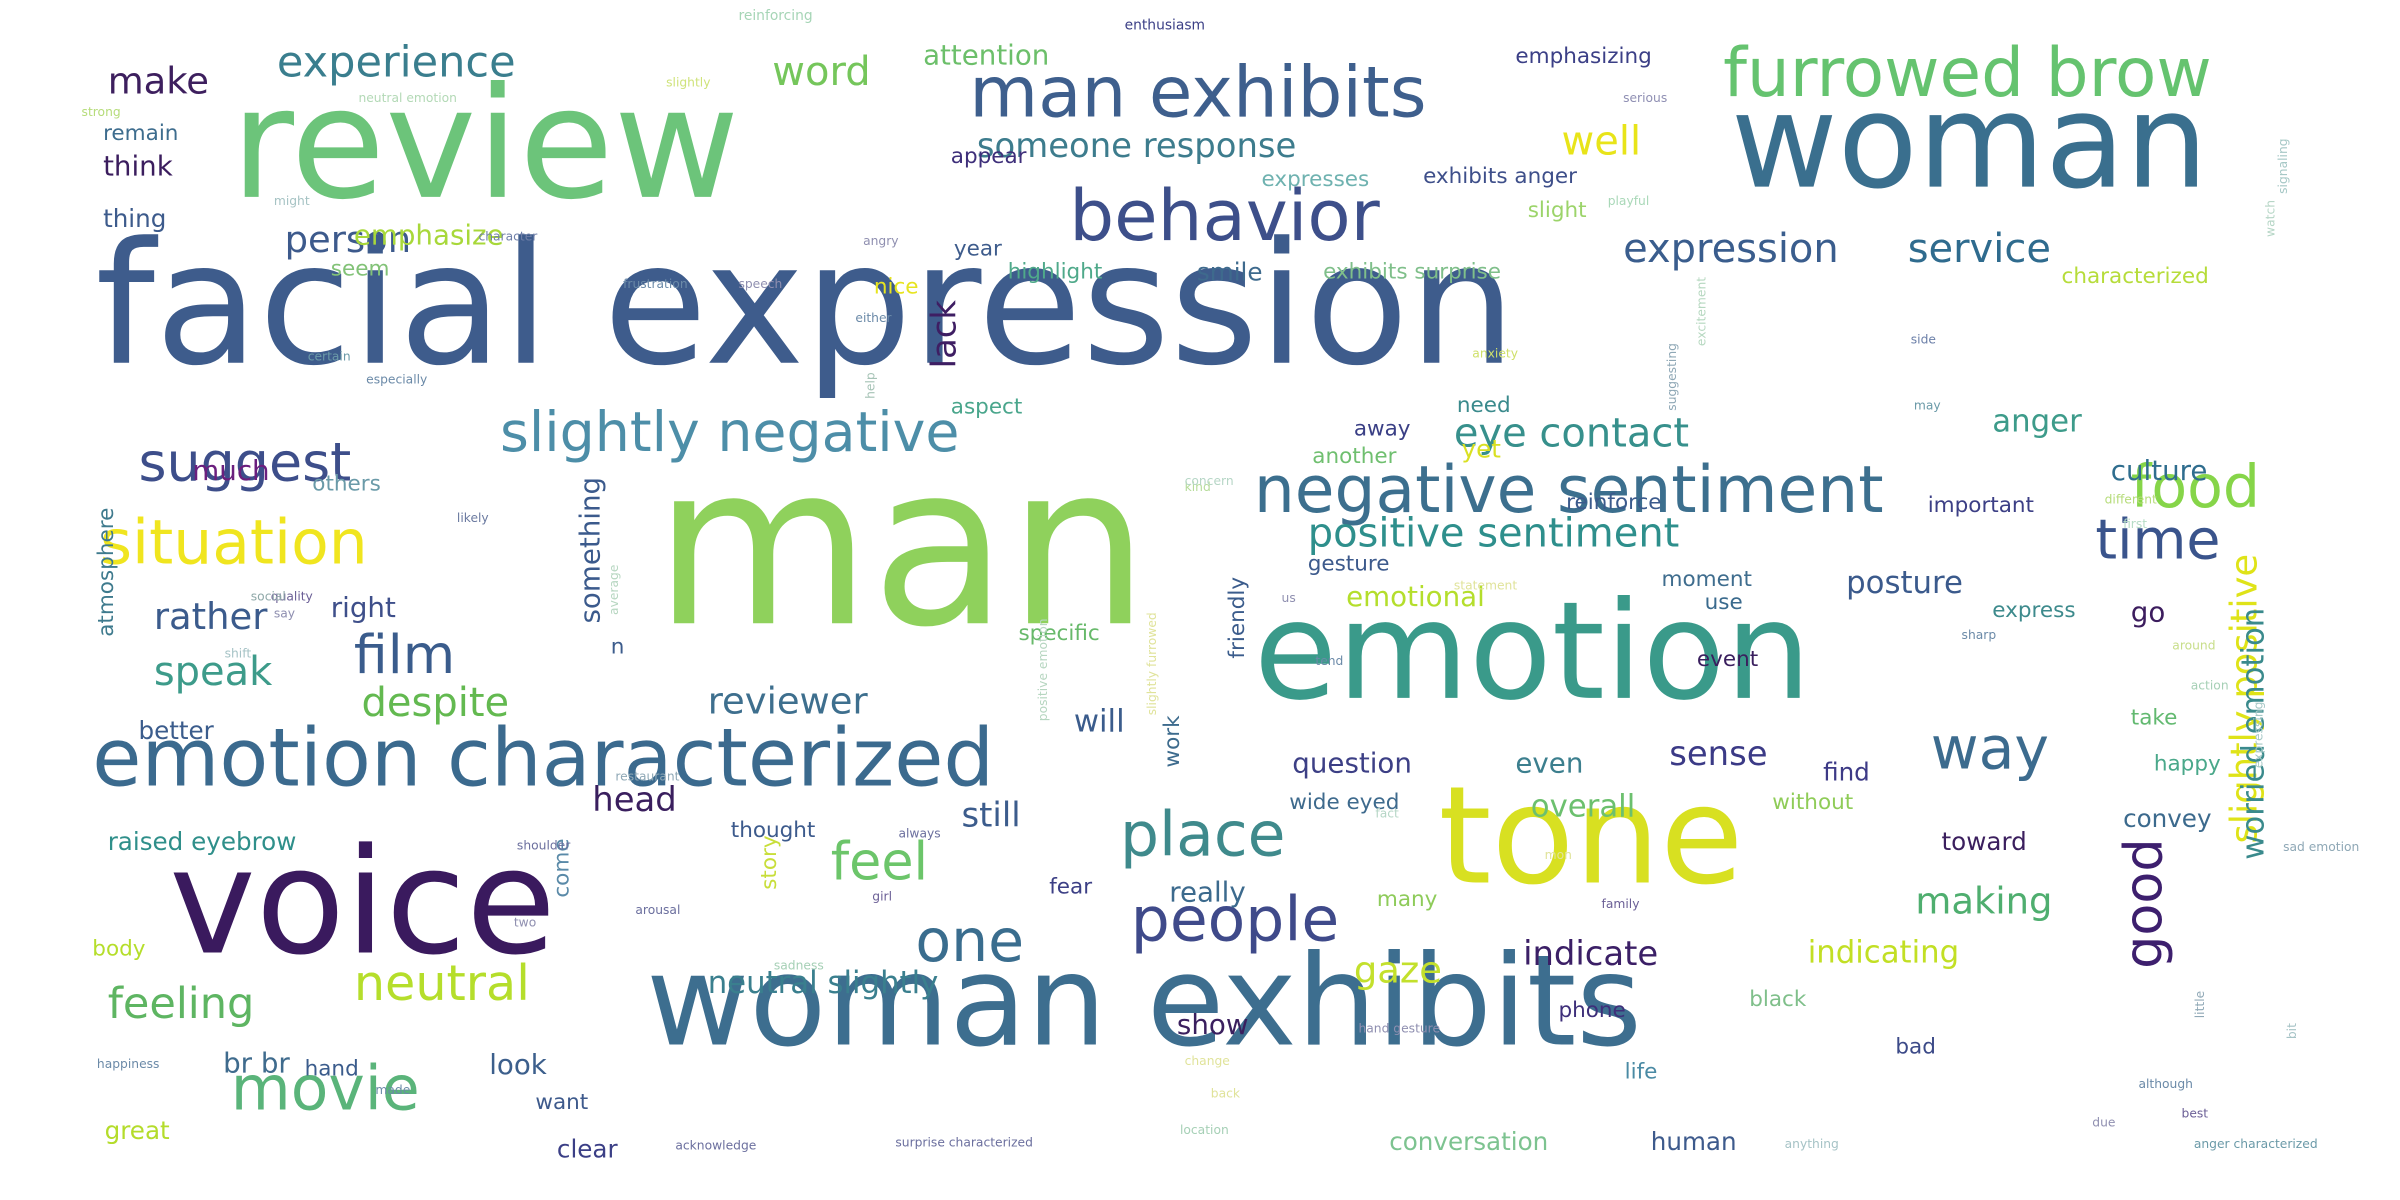  What do you see at coordinates (1549, 762) in the screenshot?
I see `word-even: even` at bounding box center [1549, 762].